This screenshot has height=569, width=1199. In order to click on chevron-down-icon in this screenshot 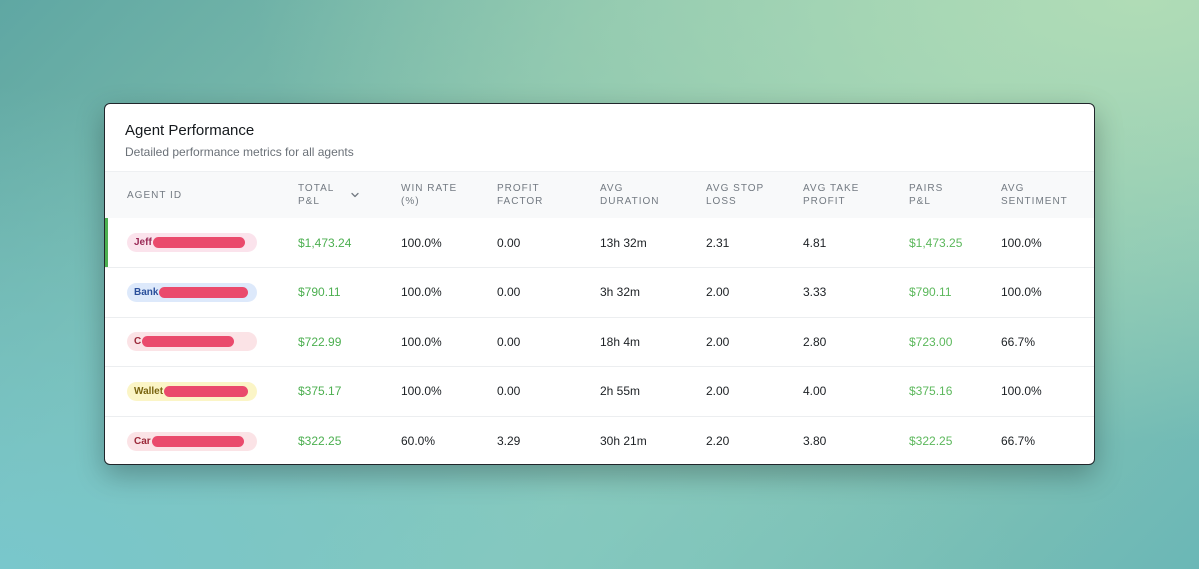, I will do `click(355, 195)`.